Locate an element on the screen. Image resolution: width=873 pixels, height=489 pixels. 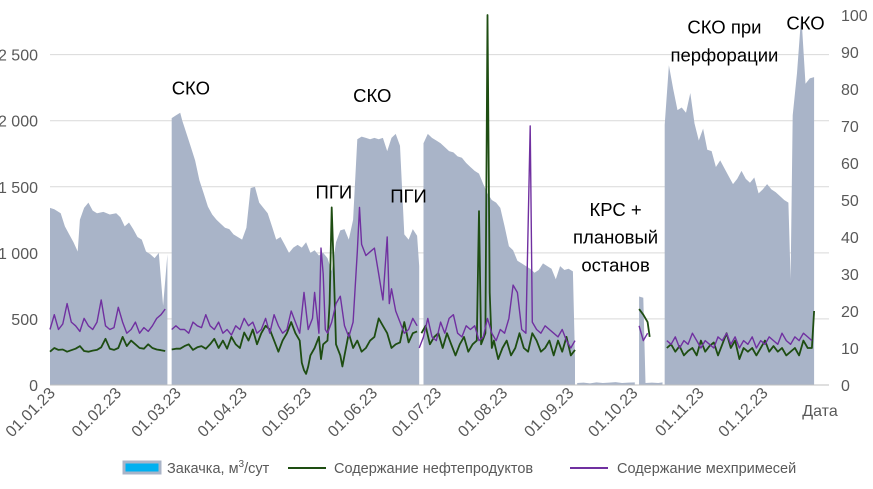
chart-annotation: плановый is located at coordinates (615, 237).